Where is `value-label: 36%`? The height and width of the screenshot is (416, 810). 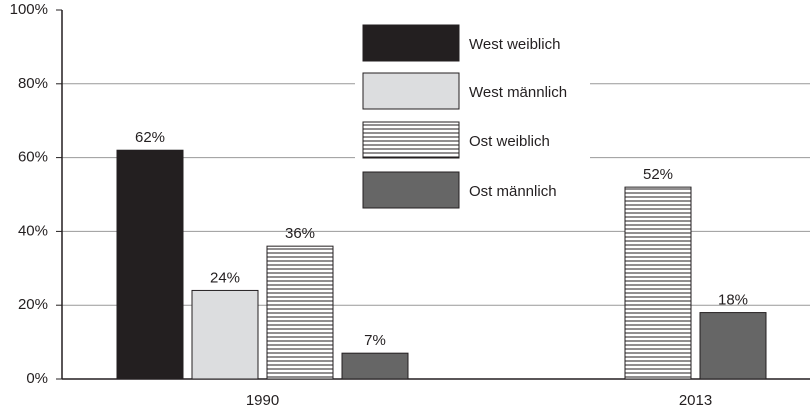
value-label: 36% is located at coordinates (300, 233).